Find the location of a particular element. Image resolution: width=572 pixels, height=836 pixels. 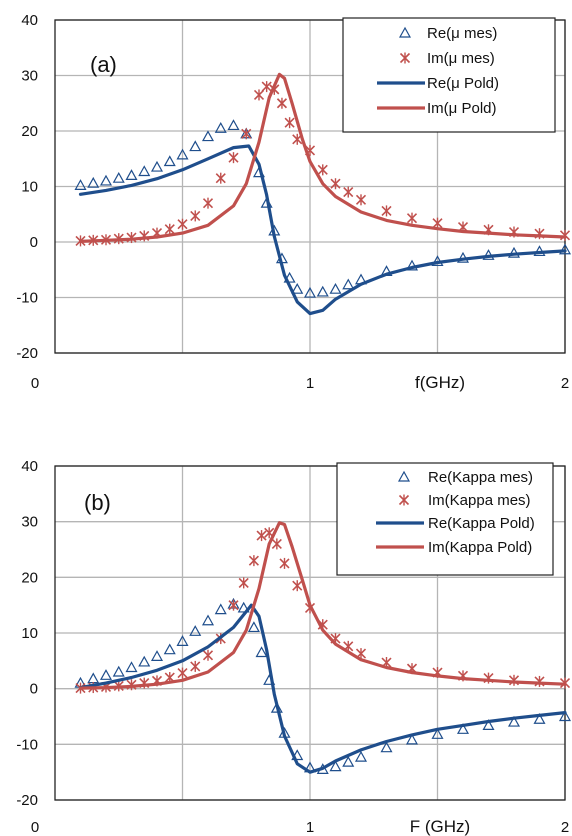

panel-label: (a) is located at coordinates (103, 64).